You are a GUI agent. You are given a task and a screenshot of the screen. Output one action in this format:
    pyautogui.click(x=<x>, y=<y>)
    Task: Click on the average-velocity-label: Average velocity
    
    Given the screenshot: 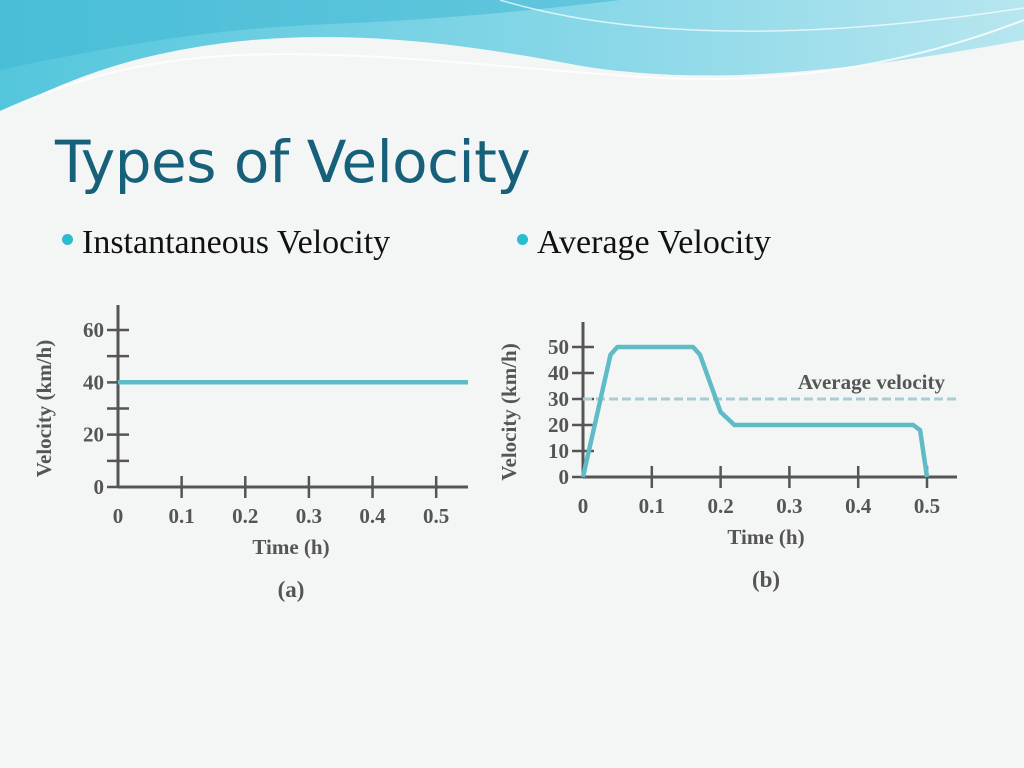 What is the action you would take?
    pyautogui.click(x=872, y=382)
    